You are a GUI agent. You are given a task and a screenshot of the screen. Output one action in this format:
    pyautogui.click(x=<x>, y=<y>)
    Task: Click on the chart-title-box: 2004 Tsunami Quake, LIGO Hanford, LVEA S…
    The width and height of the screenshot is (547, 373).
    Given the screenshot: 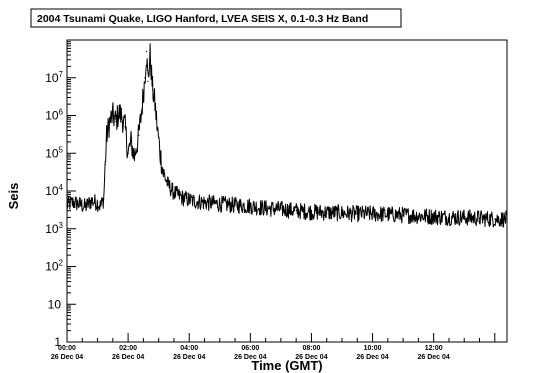 What is the action you would take?
    pyautogui.click(x=216, y=18)
    